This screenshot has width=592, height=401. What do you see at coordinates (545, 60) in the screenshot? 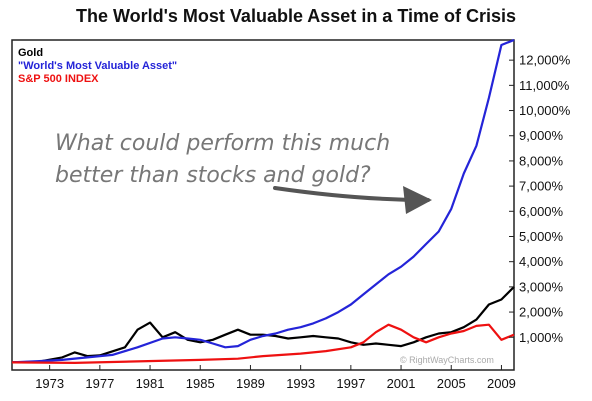
I see `y-tick-label: 12,000%` at bounding box center [545, 60].